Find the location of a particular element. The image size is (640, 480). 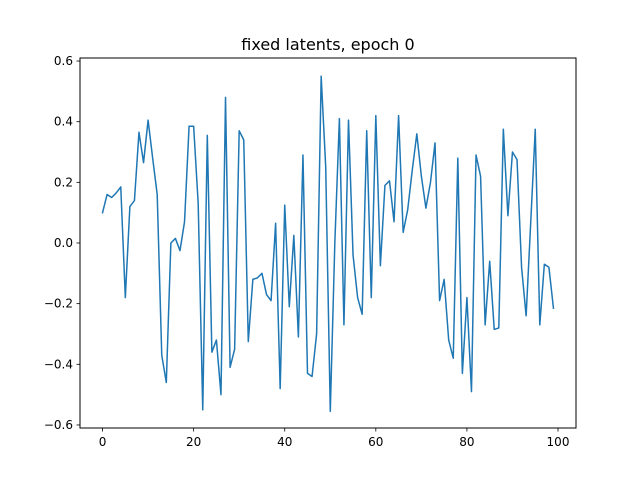

y-tick-label: −0.2 is located at coordinates (58, 304).